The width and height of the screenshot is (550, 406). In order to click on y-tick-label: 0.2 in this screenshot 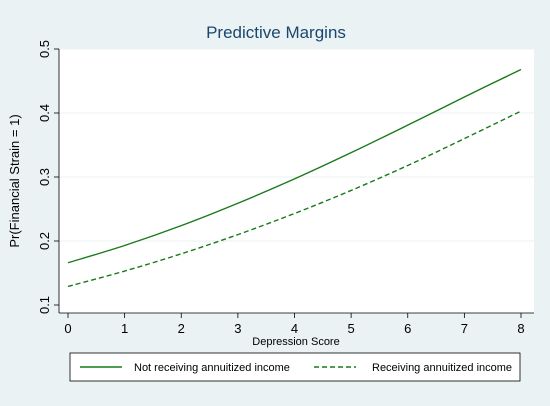, I will do `click(44, 241)`.